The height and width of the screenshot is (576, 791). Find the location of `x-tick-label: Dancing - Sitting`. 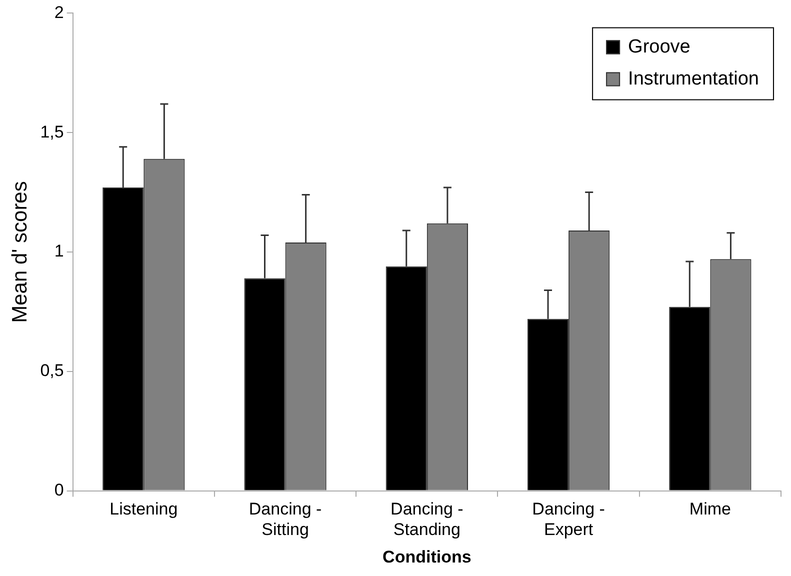

x-tick-label: Dancing - Sitting is located at coordinates (285, 520).